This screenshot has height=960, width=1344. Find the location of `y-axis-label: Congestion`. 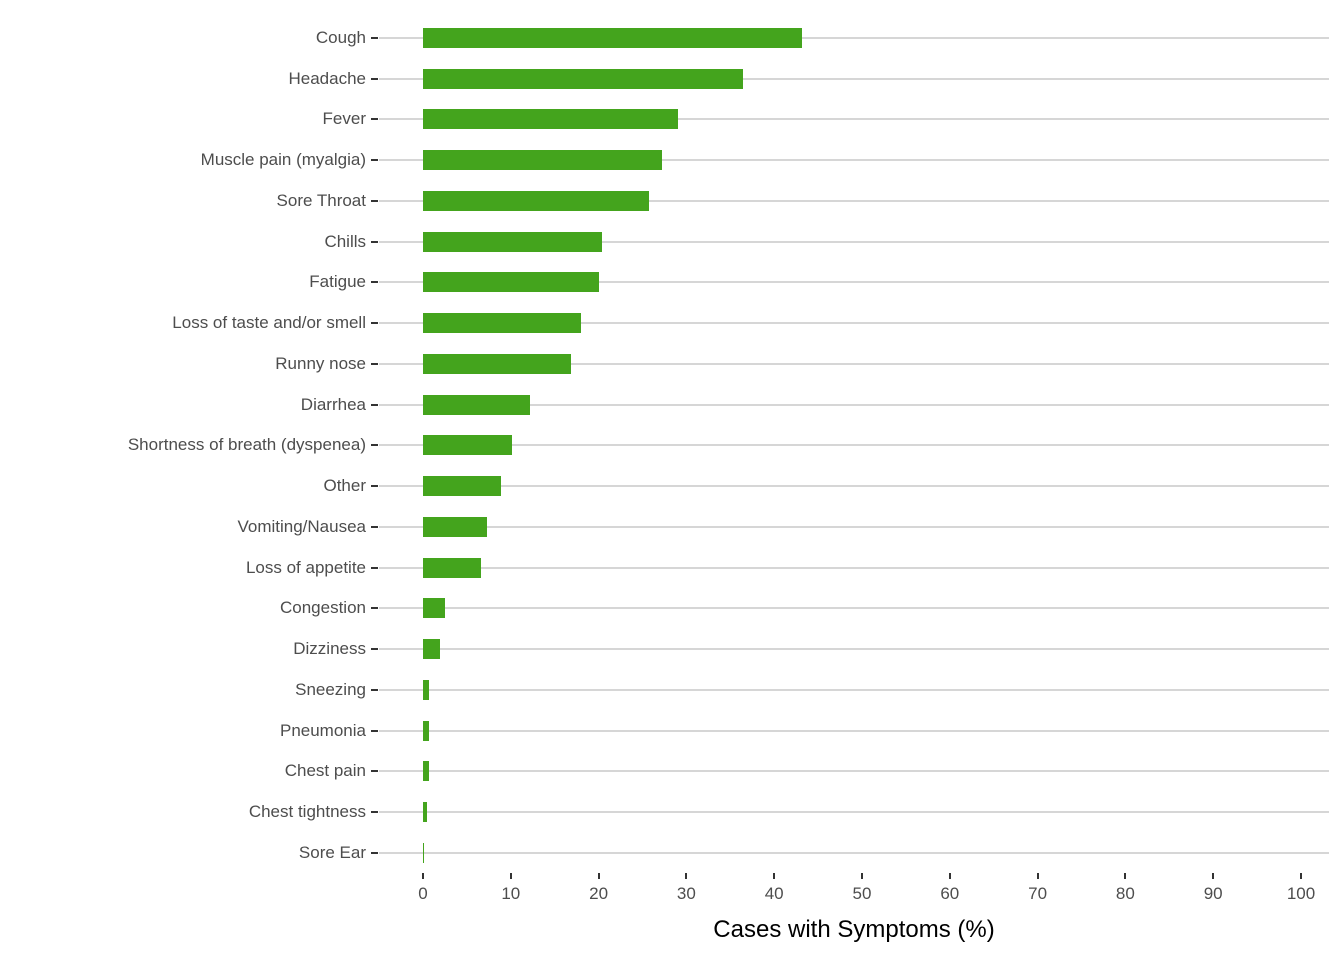

y-axis-label: Congestion is located at coordinates (322, 608).